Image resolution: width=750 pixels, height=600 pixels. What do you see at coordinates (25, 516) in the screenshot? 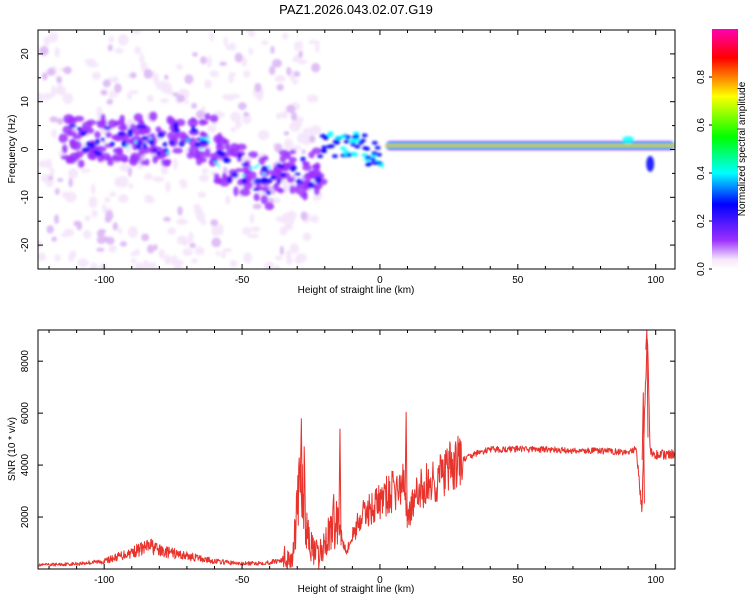
I see `snr-ytick-label: 2000` at bounding box center [25, 516].